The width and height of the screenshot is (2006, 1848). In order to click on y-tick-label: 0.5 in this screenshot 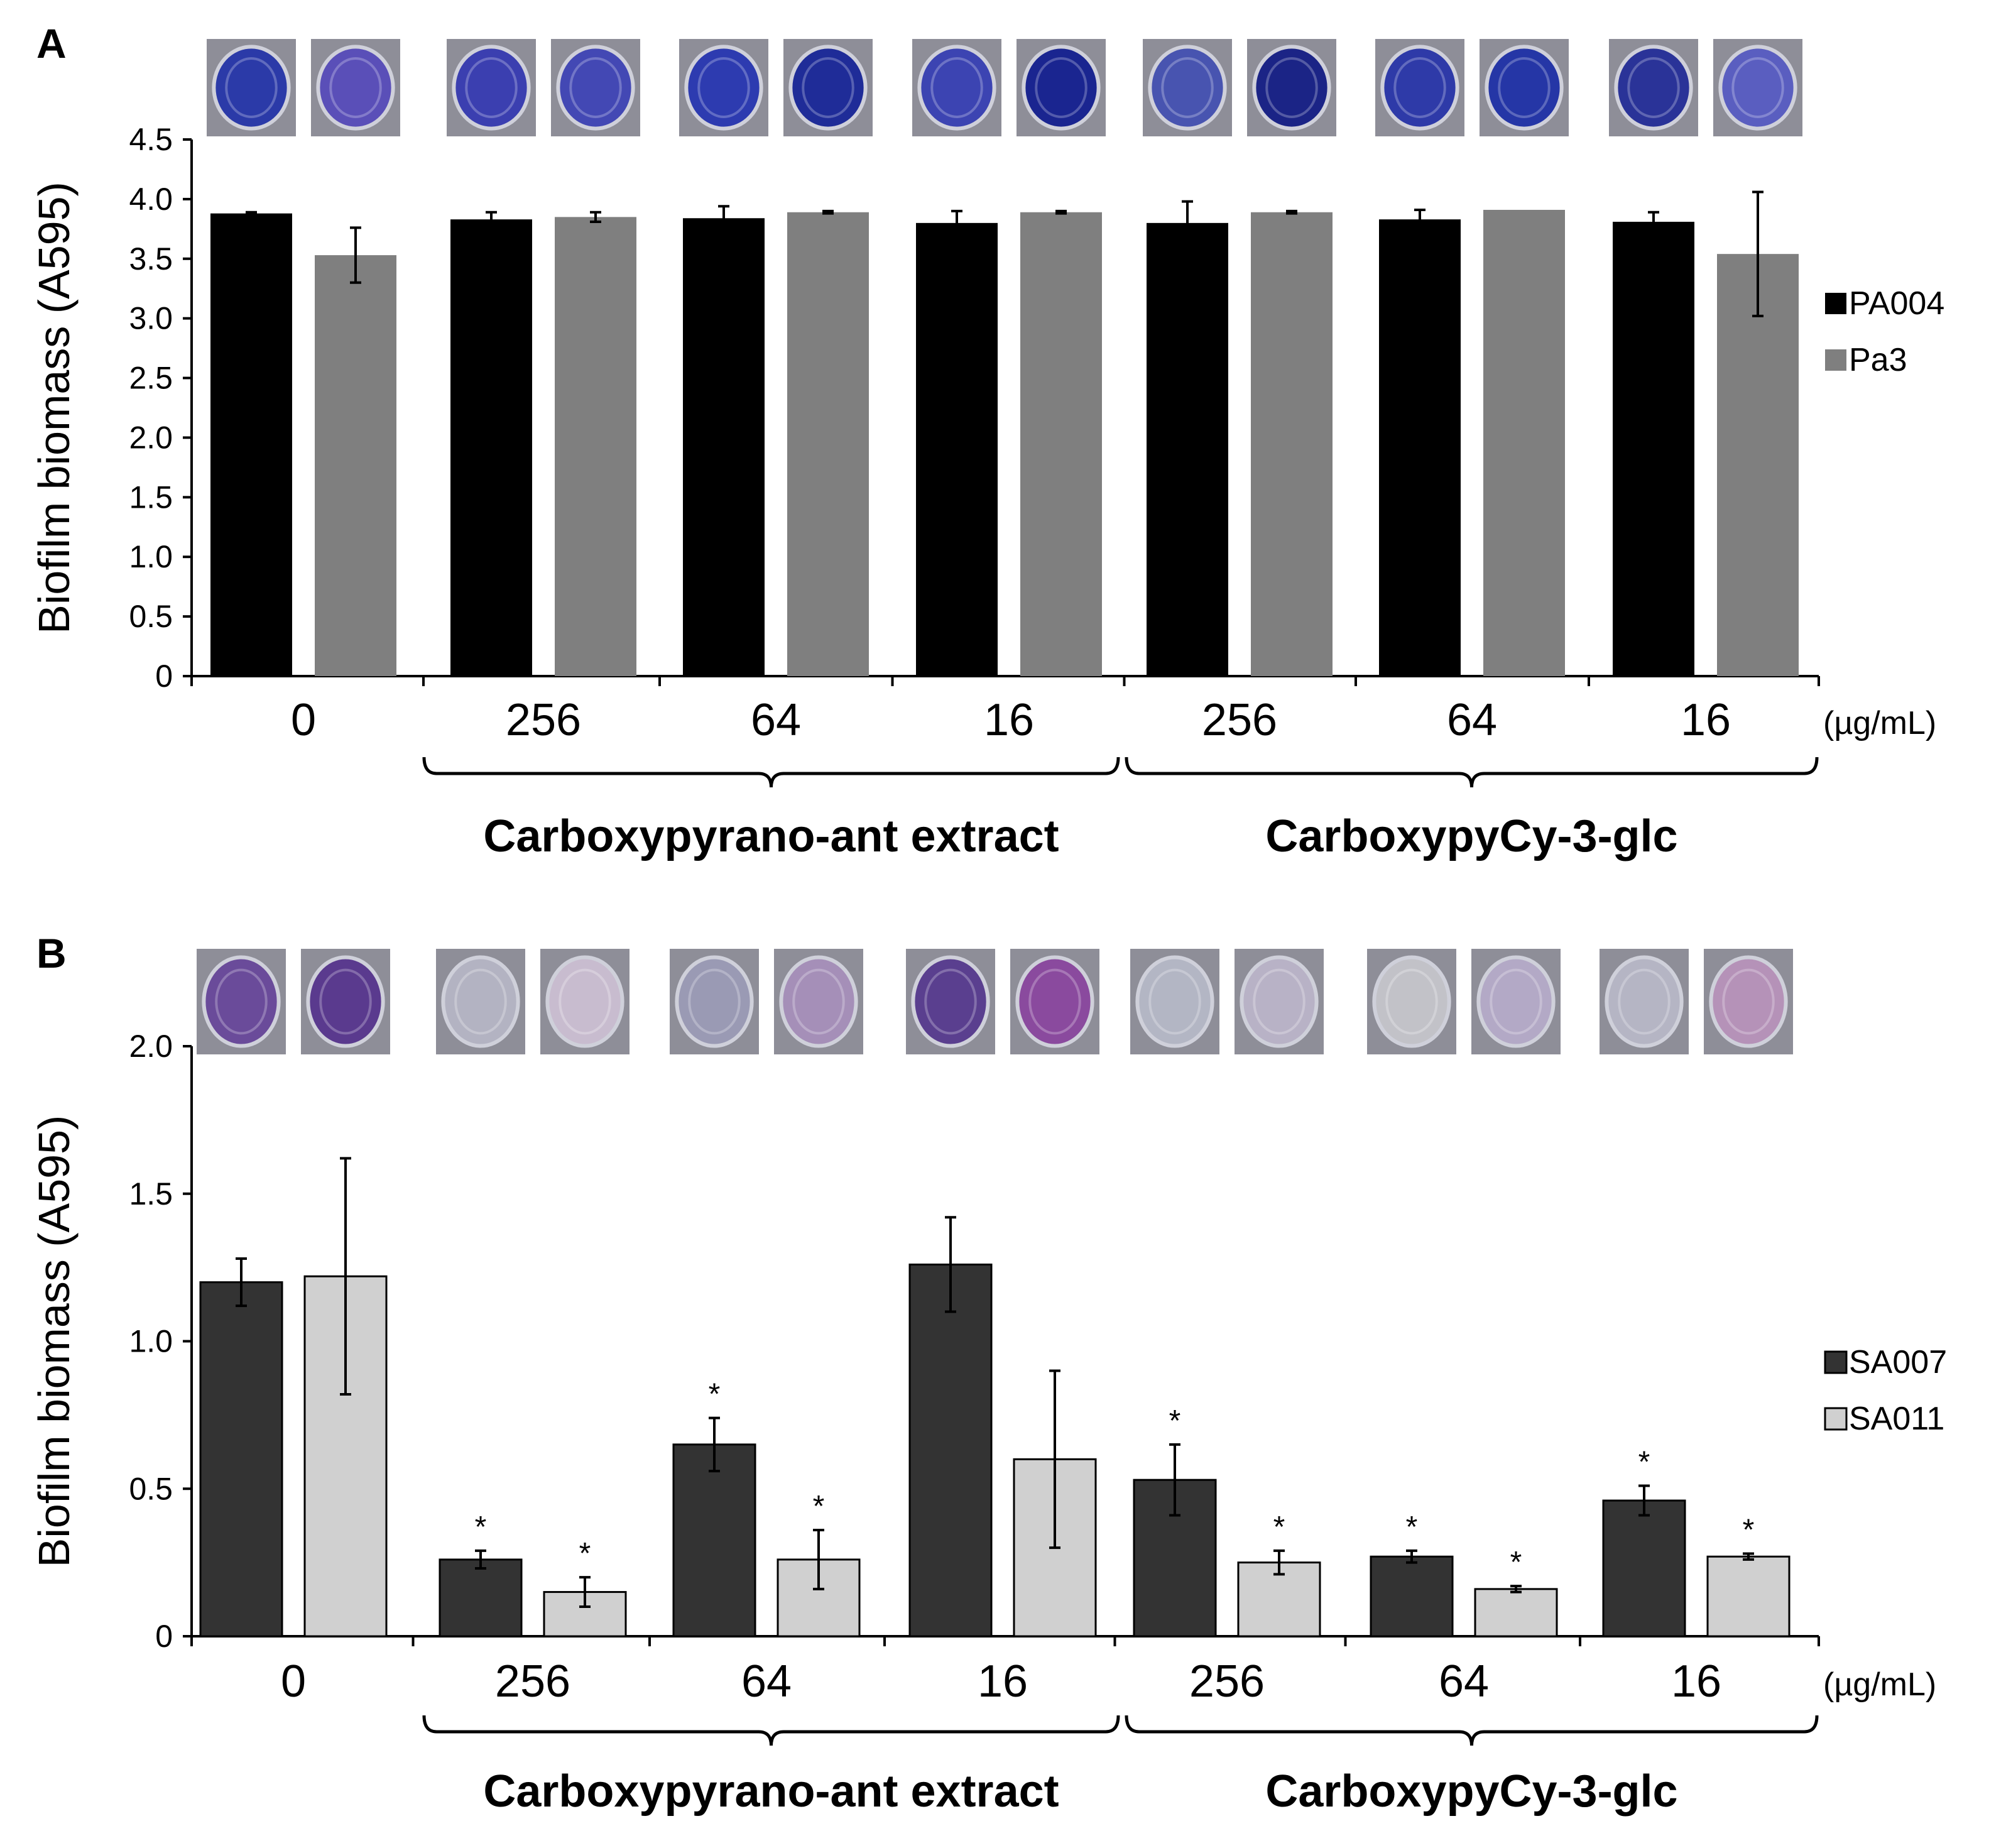, I will do `click(151, 1488)`.